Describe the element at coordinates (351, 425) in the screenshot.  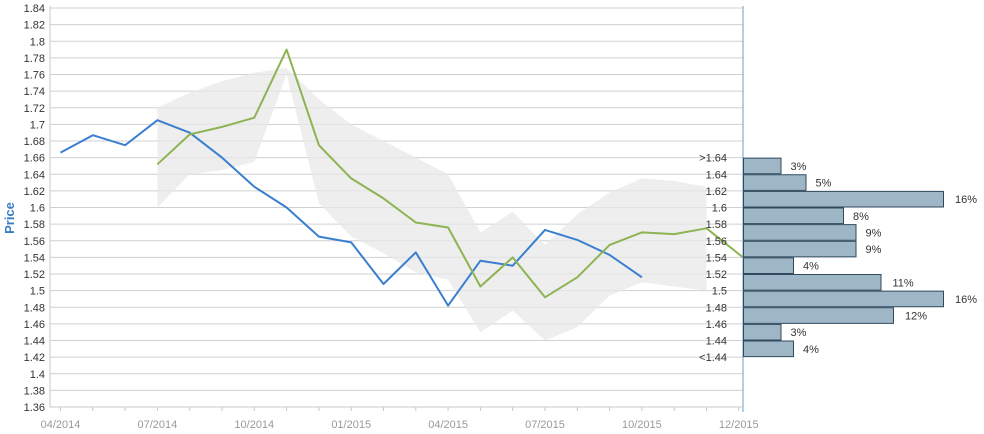
I see `x-tick-label: 01/2015` at that location.